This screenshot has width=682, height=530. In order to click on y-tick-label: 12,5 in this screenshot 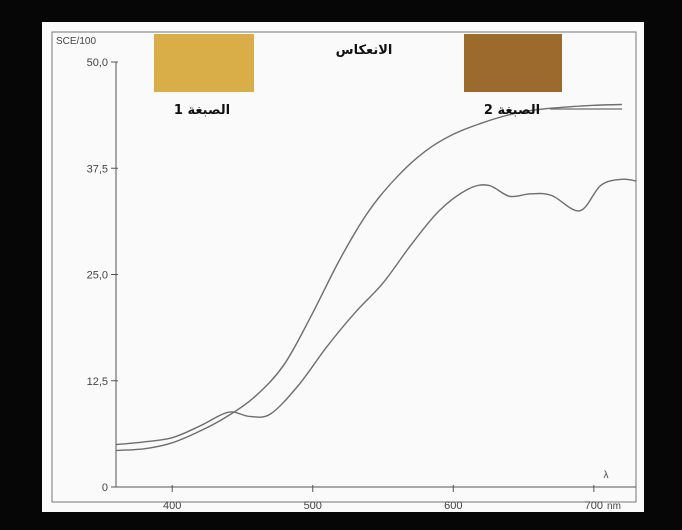, I will do `click(97, 382)`.